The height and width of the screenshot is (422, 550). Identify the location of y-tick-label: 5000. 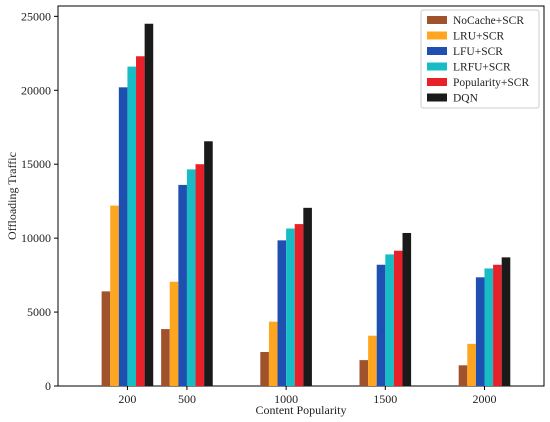
(39, 312).